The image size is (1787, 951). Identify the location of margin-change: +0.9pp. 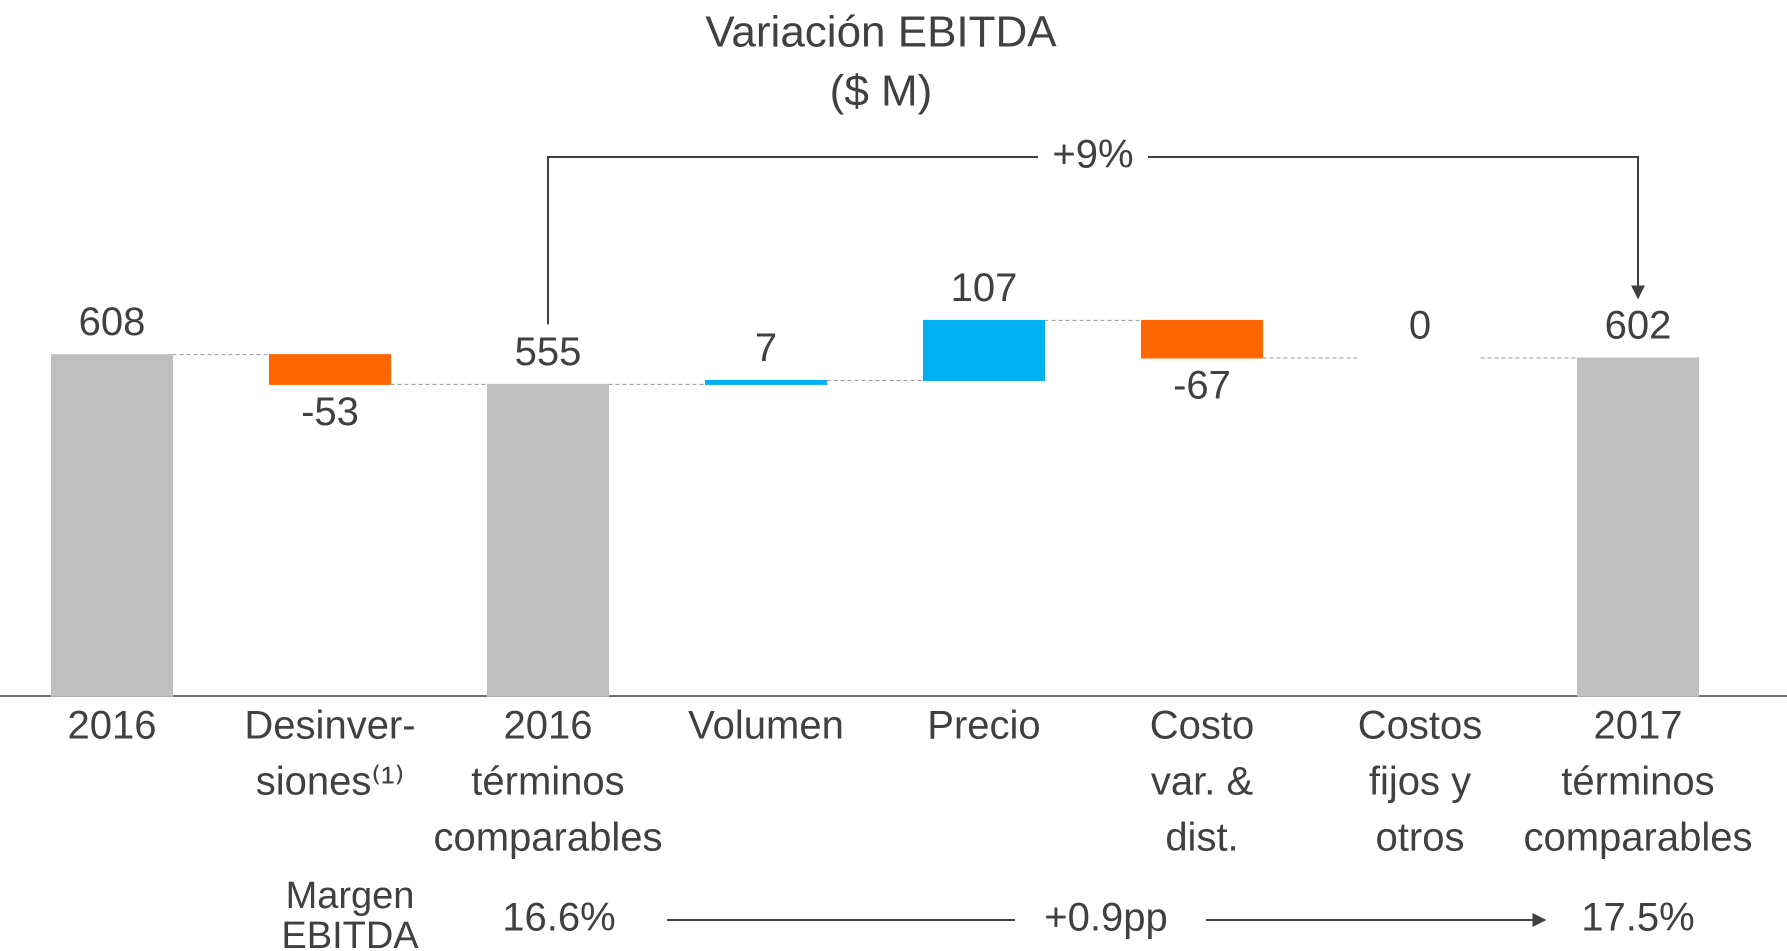
(1105, 918).